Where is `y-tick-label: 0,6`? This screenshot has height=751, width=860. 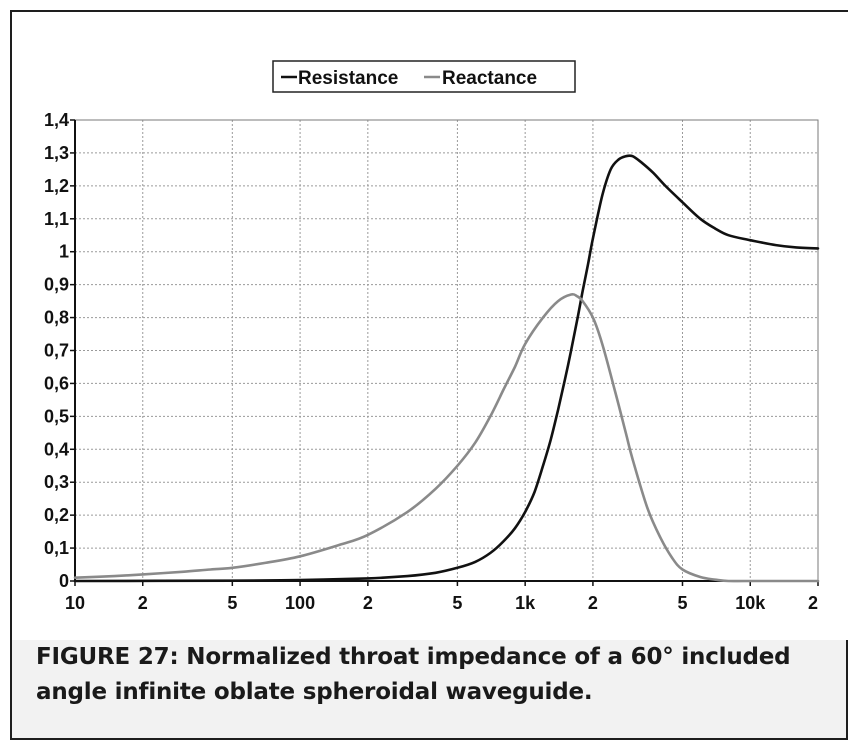
y-tick-label: 0,6 is located at coordinates (56, 383).